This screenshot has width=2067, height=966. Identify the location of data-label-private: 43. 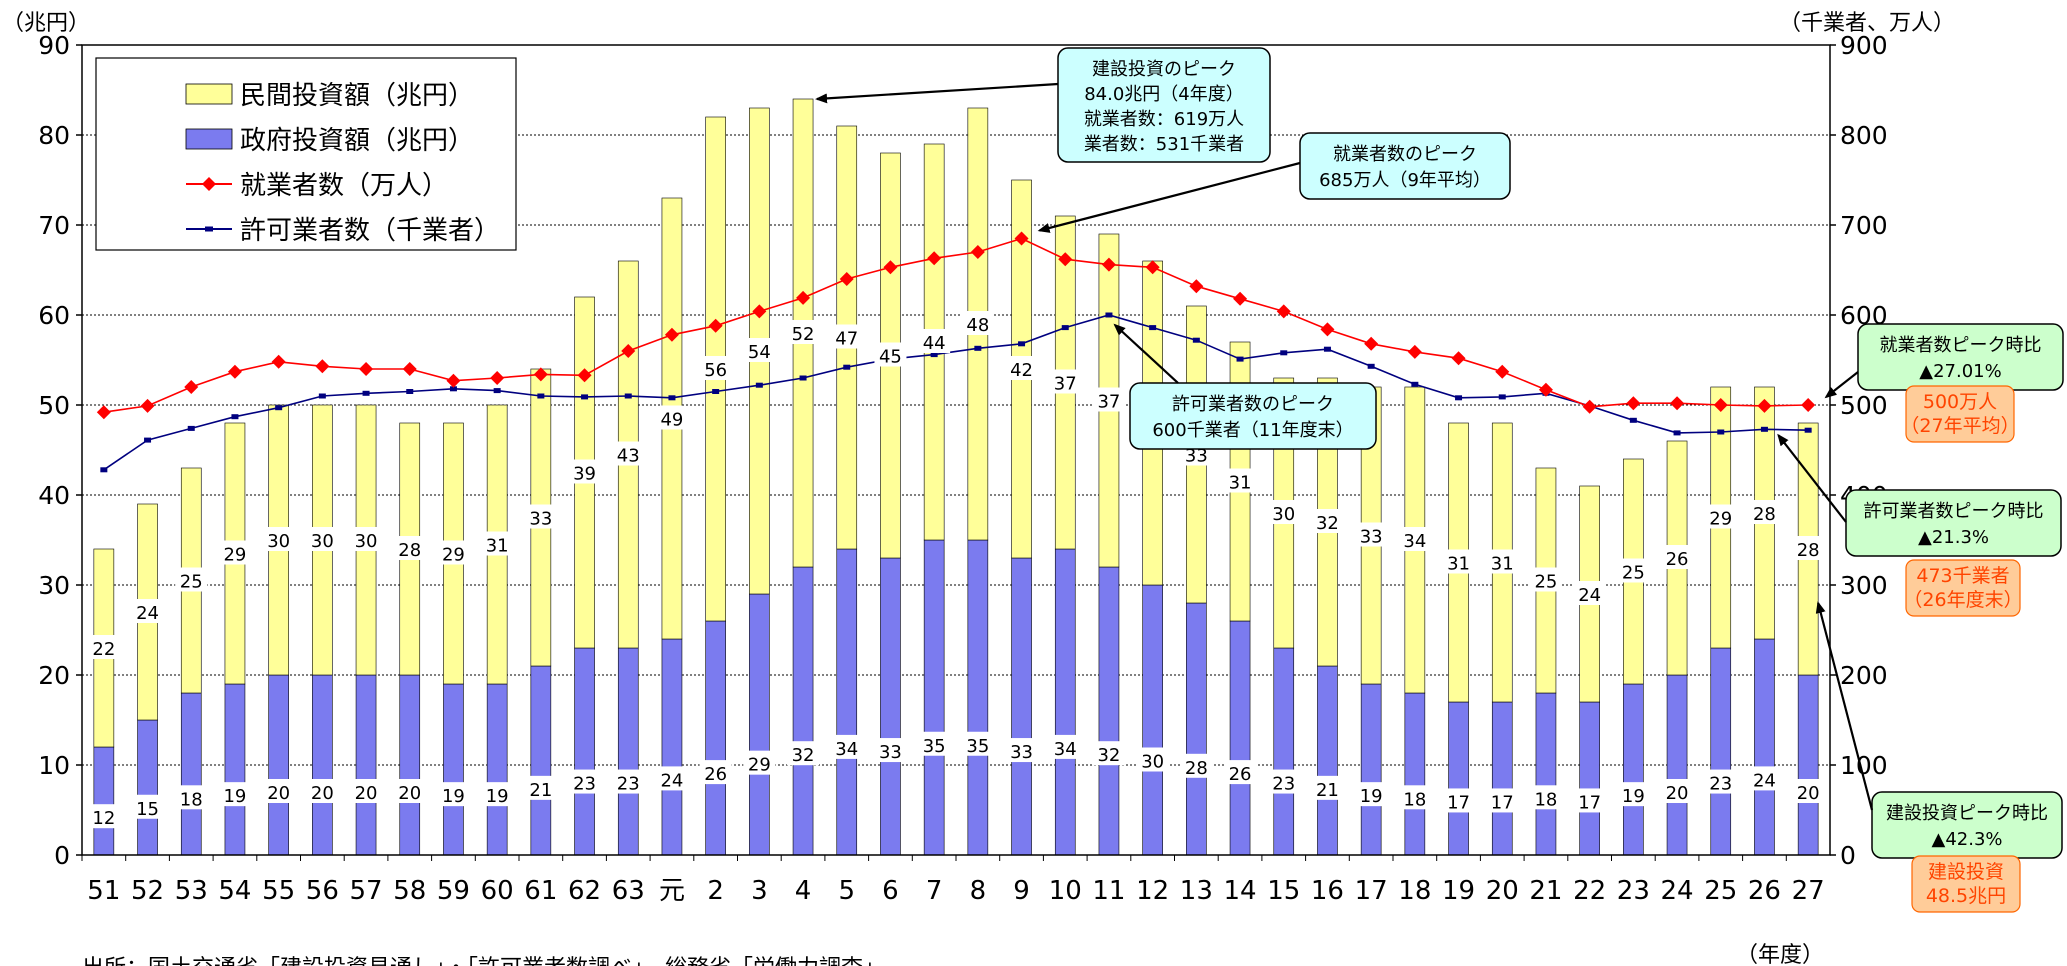
(628, 456).